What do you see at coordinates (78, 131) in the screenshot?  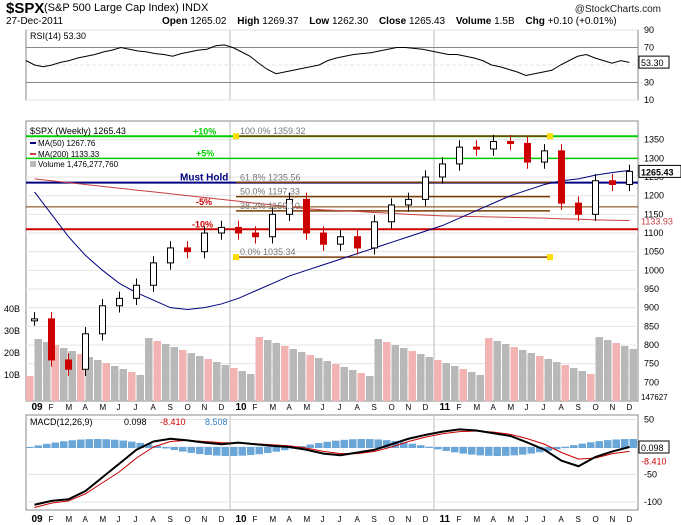 I see `legend-title: $SPX (Weekly) 1265.43` at bounding box center [78, 131].